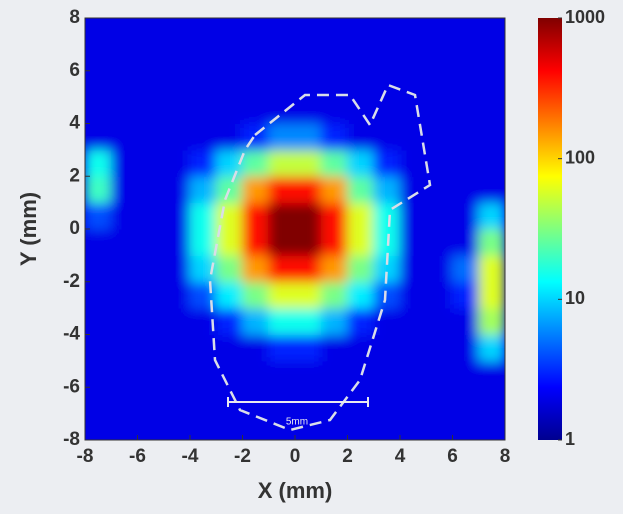 The height and width of the screenshot is (514, 623). Describe the element at coordinates (71, 334) in the screenshot. I see `y-tick-label: -4` at that location.